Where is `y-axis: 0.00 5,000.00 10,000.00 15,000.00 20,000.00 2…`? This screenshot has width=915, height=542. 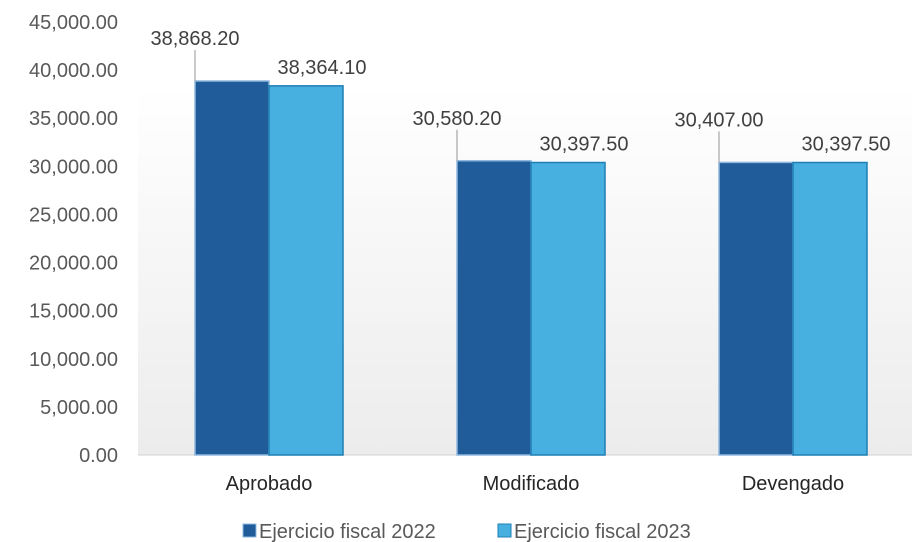 y-axis: 0.00 5,000.00 10,000.00 15,000.00 20,000.00 2… is located at coordinates (73, 239).